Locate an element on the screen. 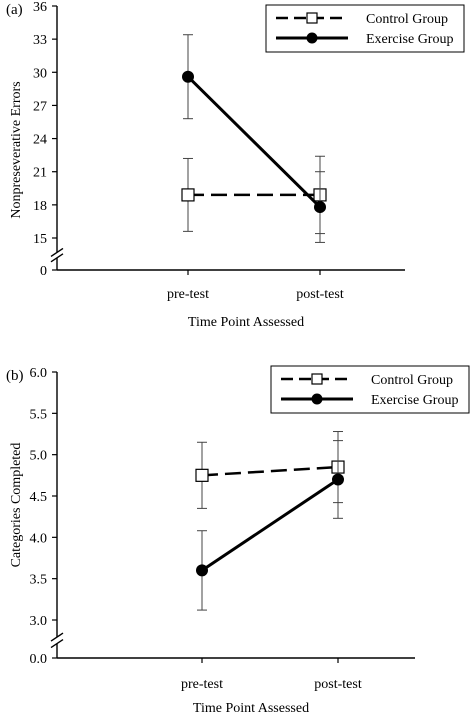 Image resolution: width=474 pixels, height=712 pixels. panel-a-label: (a) is located at coordinates (14, 10).